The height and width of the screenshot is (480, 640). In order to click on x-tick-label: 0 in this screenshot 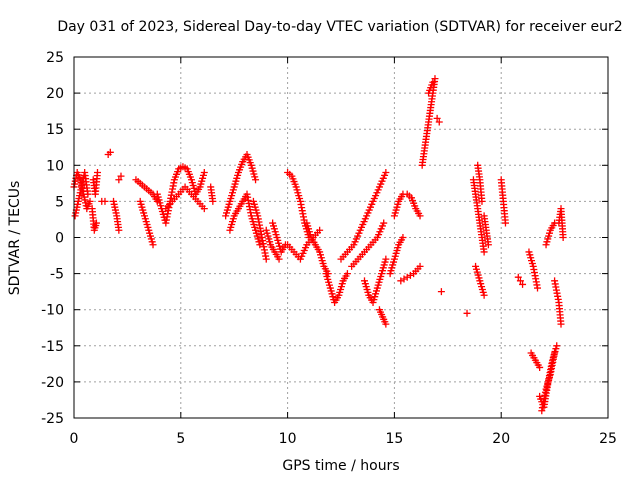, I will do `click(74, 439)`.